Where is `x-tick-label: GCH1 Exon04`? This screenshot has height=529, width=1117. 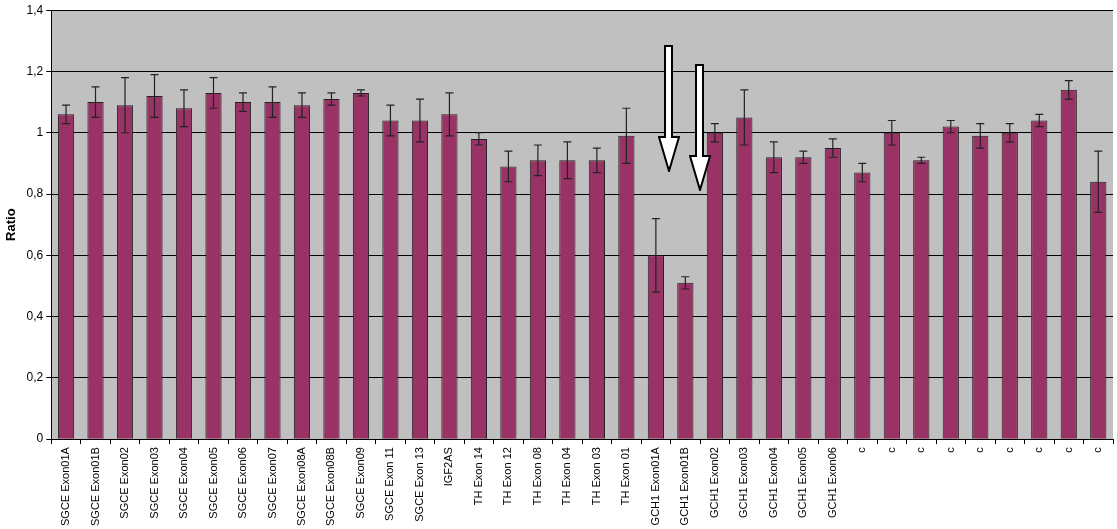 x-tick-label: GCH1 Exon04 is located at coordinates (772, 483).